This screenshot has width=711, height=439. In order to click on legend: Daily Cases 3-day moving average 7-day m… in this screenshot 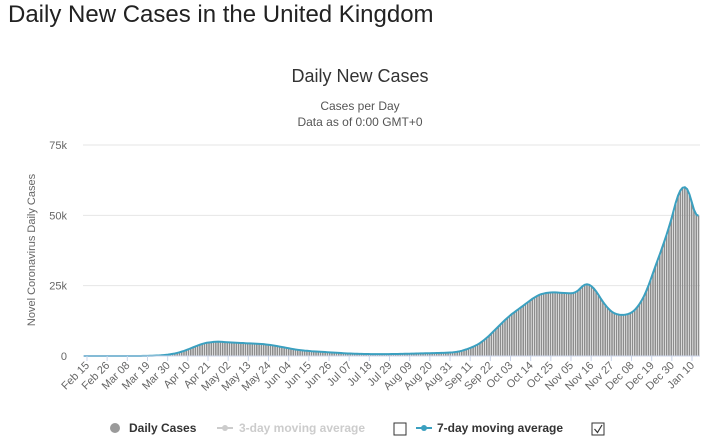, I will do `click(357, 428)`.